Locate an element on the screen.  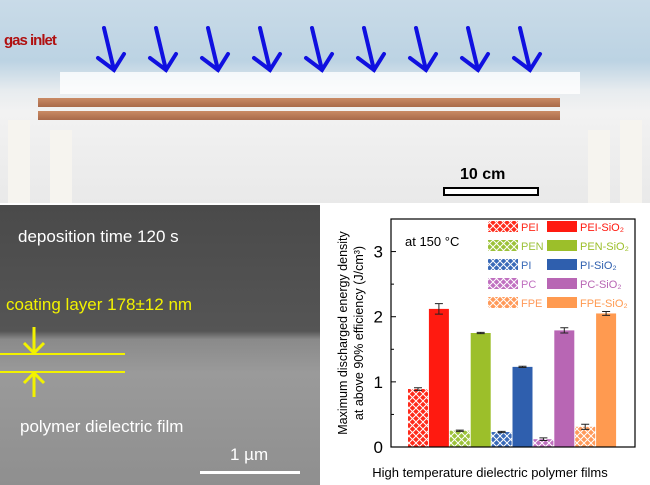
legend-item-FPE: FPE is located at coordinates (515, 303).